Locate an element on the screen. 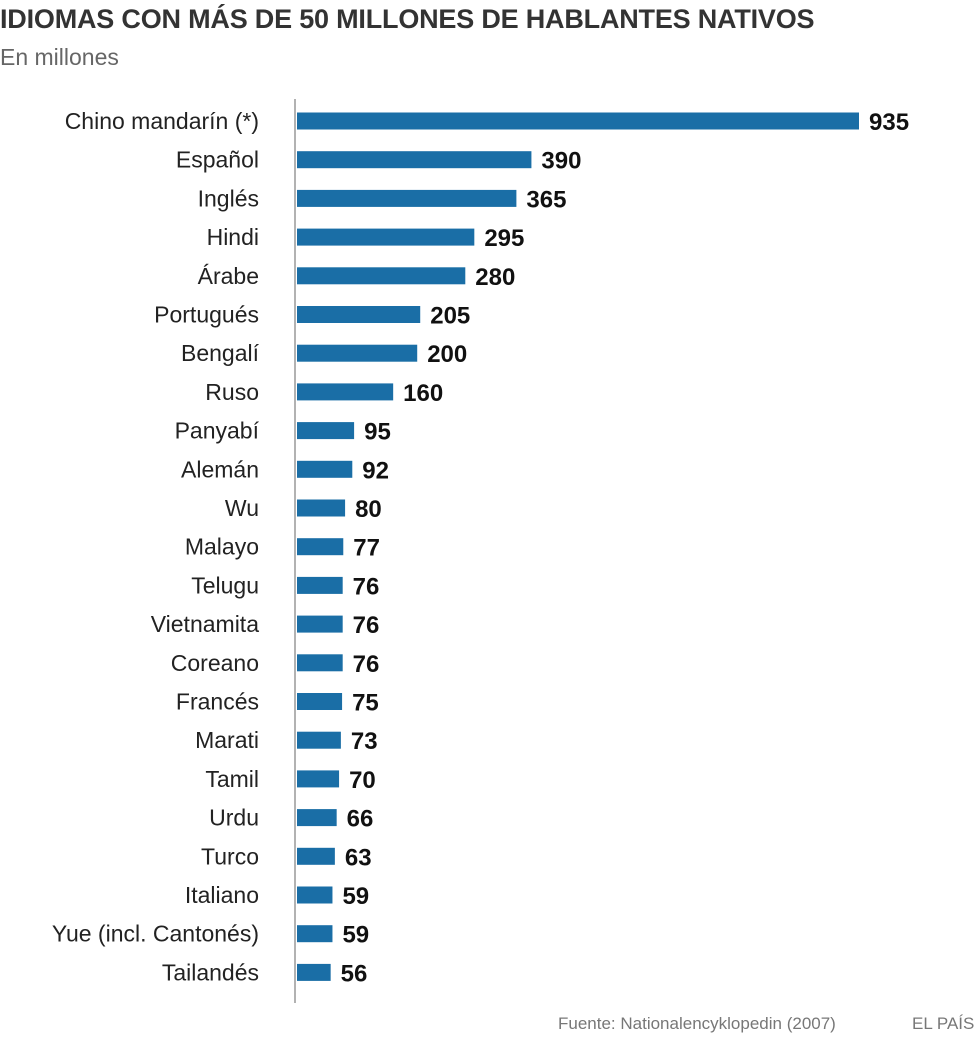 This screenshot has height=1046, width=980. category-label: Hindi is located at coordinates (233, 237).